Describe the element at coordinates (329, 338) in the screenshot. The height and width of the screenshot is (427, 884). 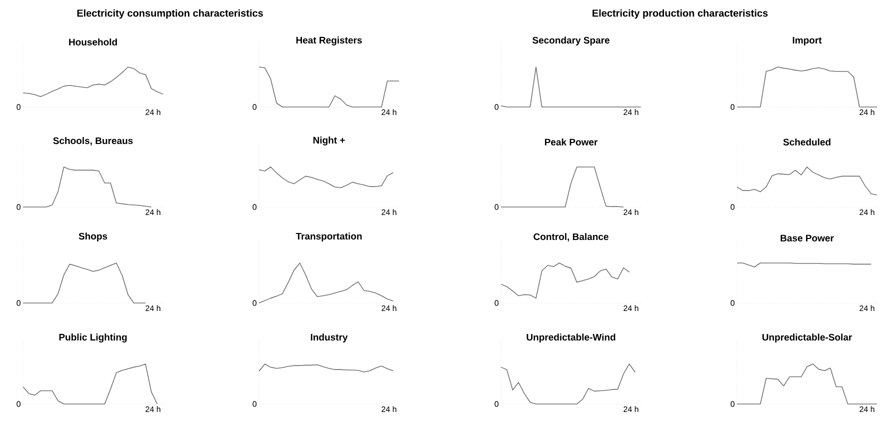
I see `chart-title: Industry` at that location.